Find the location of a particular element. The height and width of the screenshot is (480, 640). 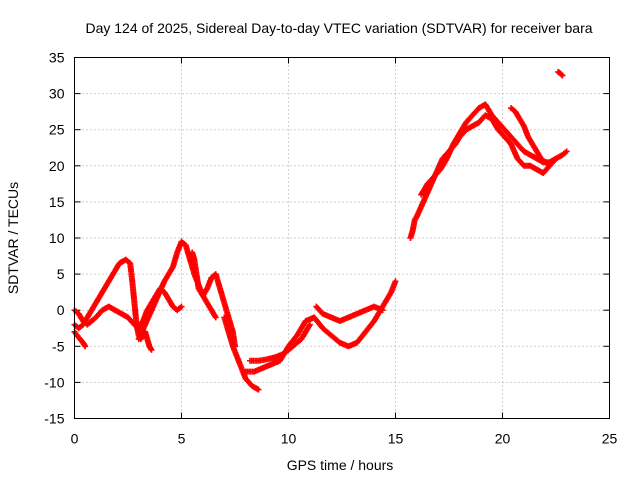

y-tick-label: 5 is located at coordinates (61, 274).